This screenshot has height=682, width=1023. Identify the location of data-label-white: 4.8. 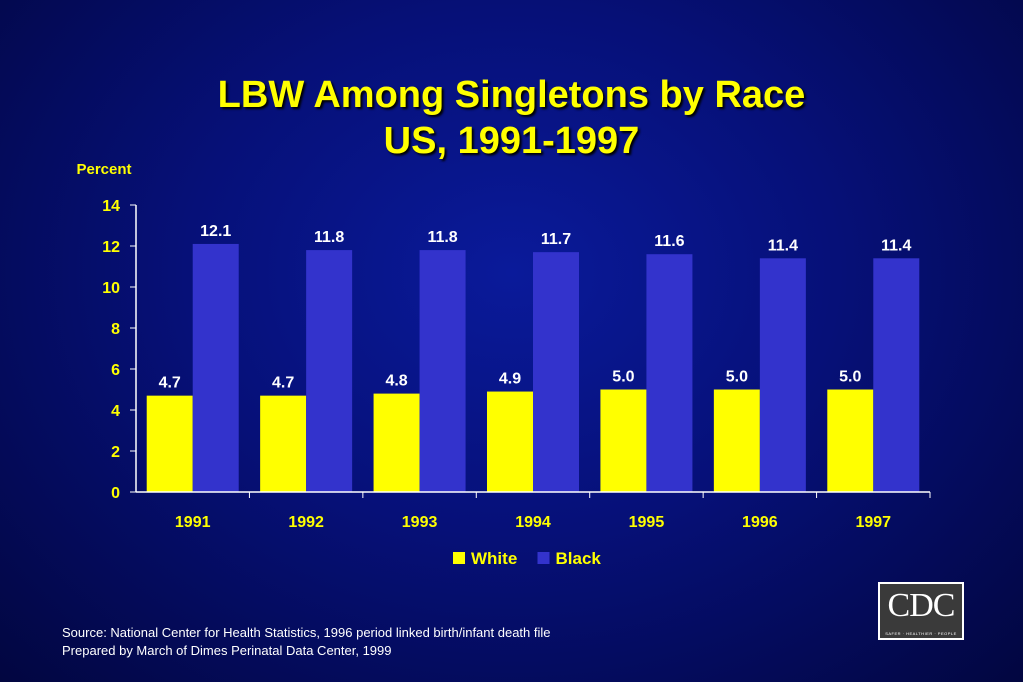
(396, 381).